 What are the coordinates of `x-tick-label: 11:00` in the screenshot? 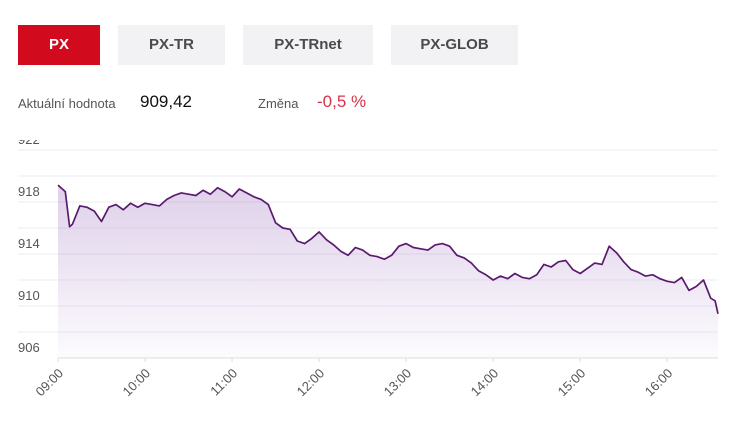 It's located at (223, 382).